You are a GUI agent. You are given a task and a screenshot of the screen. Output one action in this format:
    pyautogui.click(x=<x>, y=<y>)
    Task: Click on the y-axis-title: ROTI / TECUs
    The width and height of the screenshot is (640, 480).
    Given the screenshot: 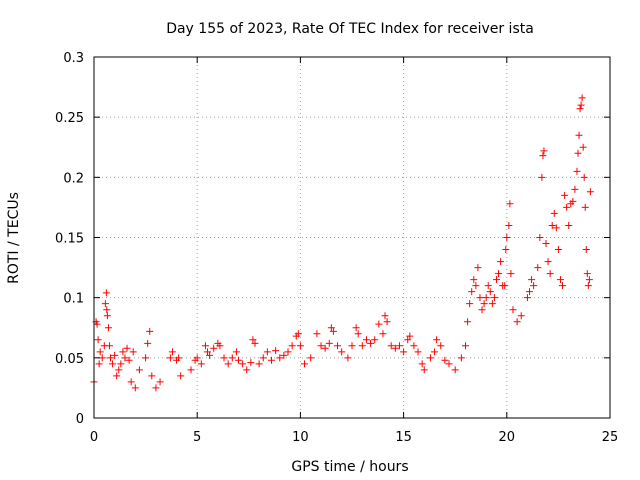 What is the action you would take?
    pyautogui.click(x=14, y=238)
    